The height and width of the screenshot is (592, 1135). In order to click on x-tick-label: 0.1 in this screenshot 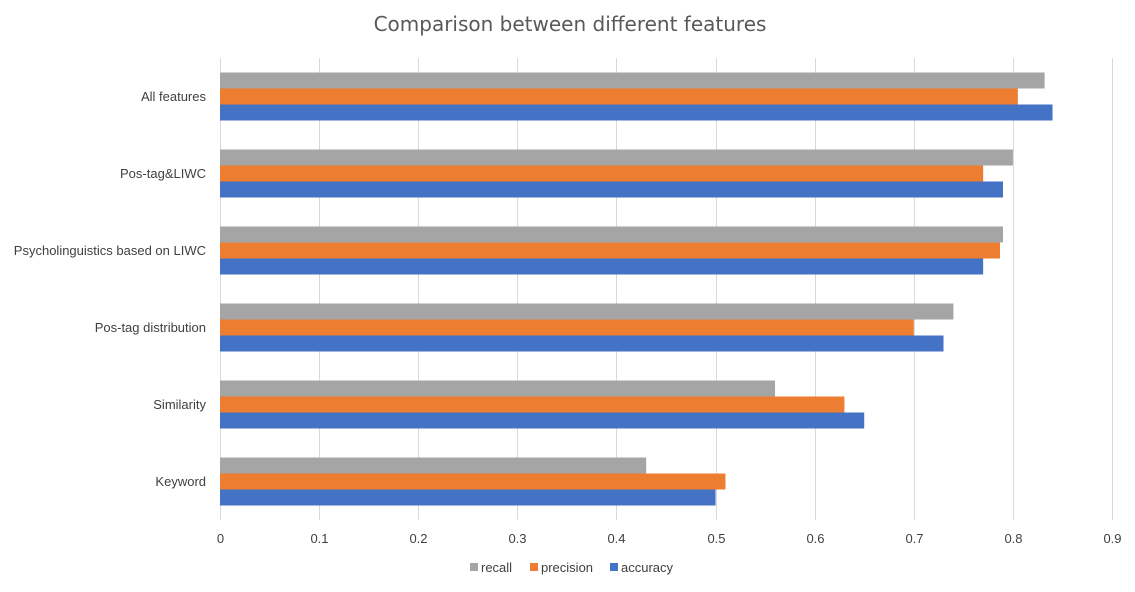, I will do `click(319, 538)`.